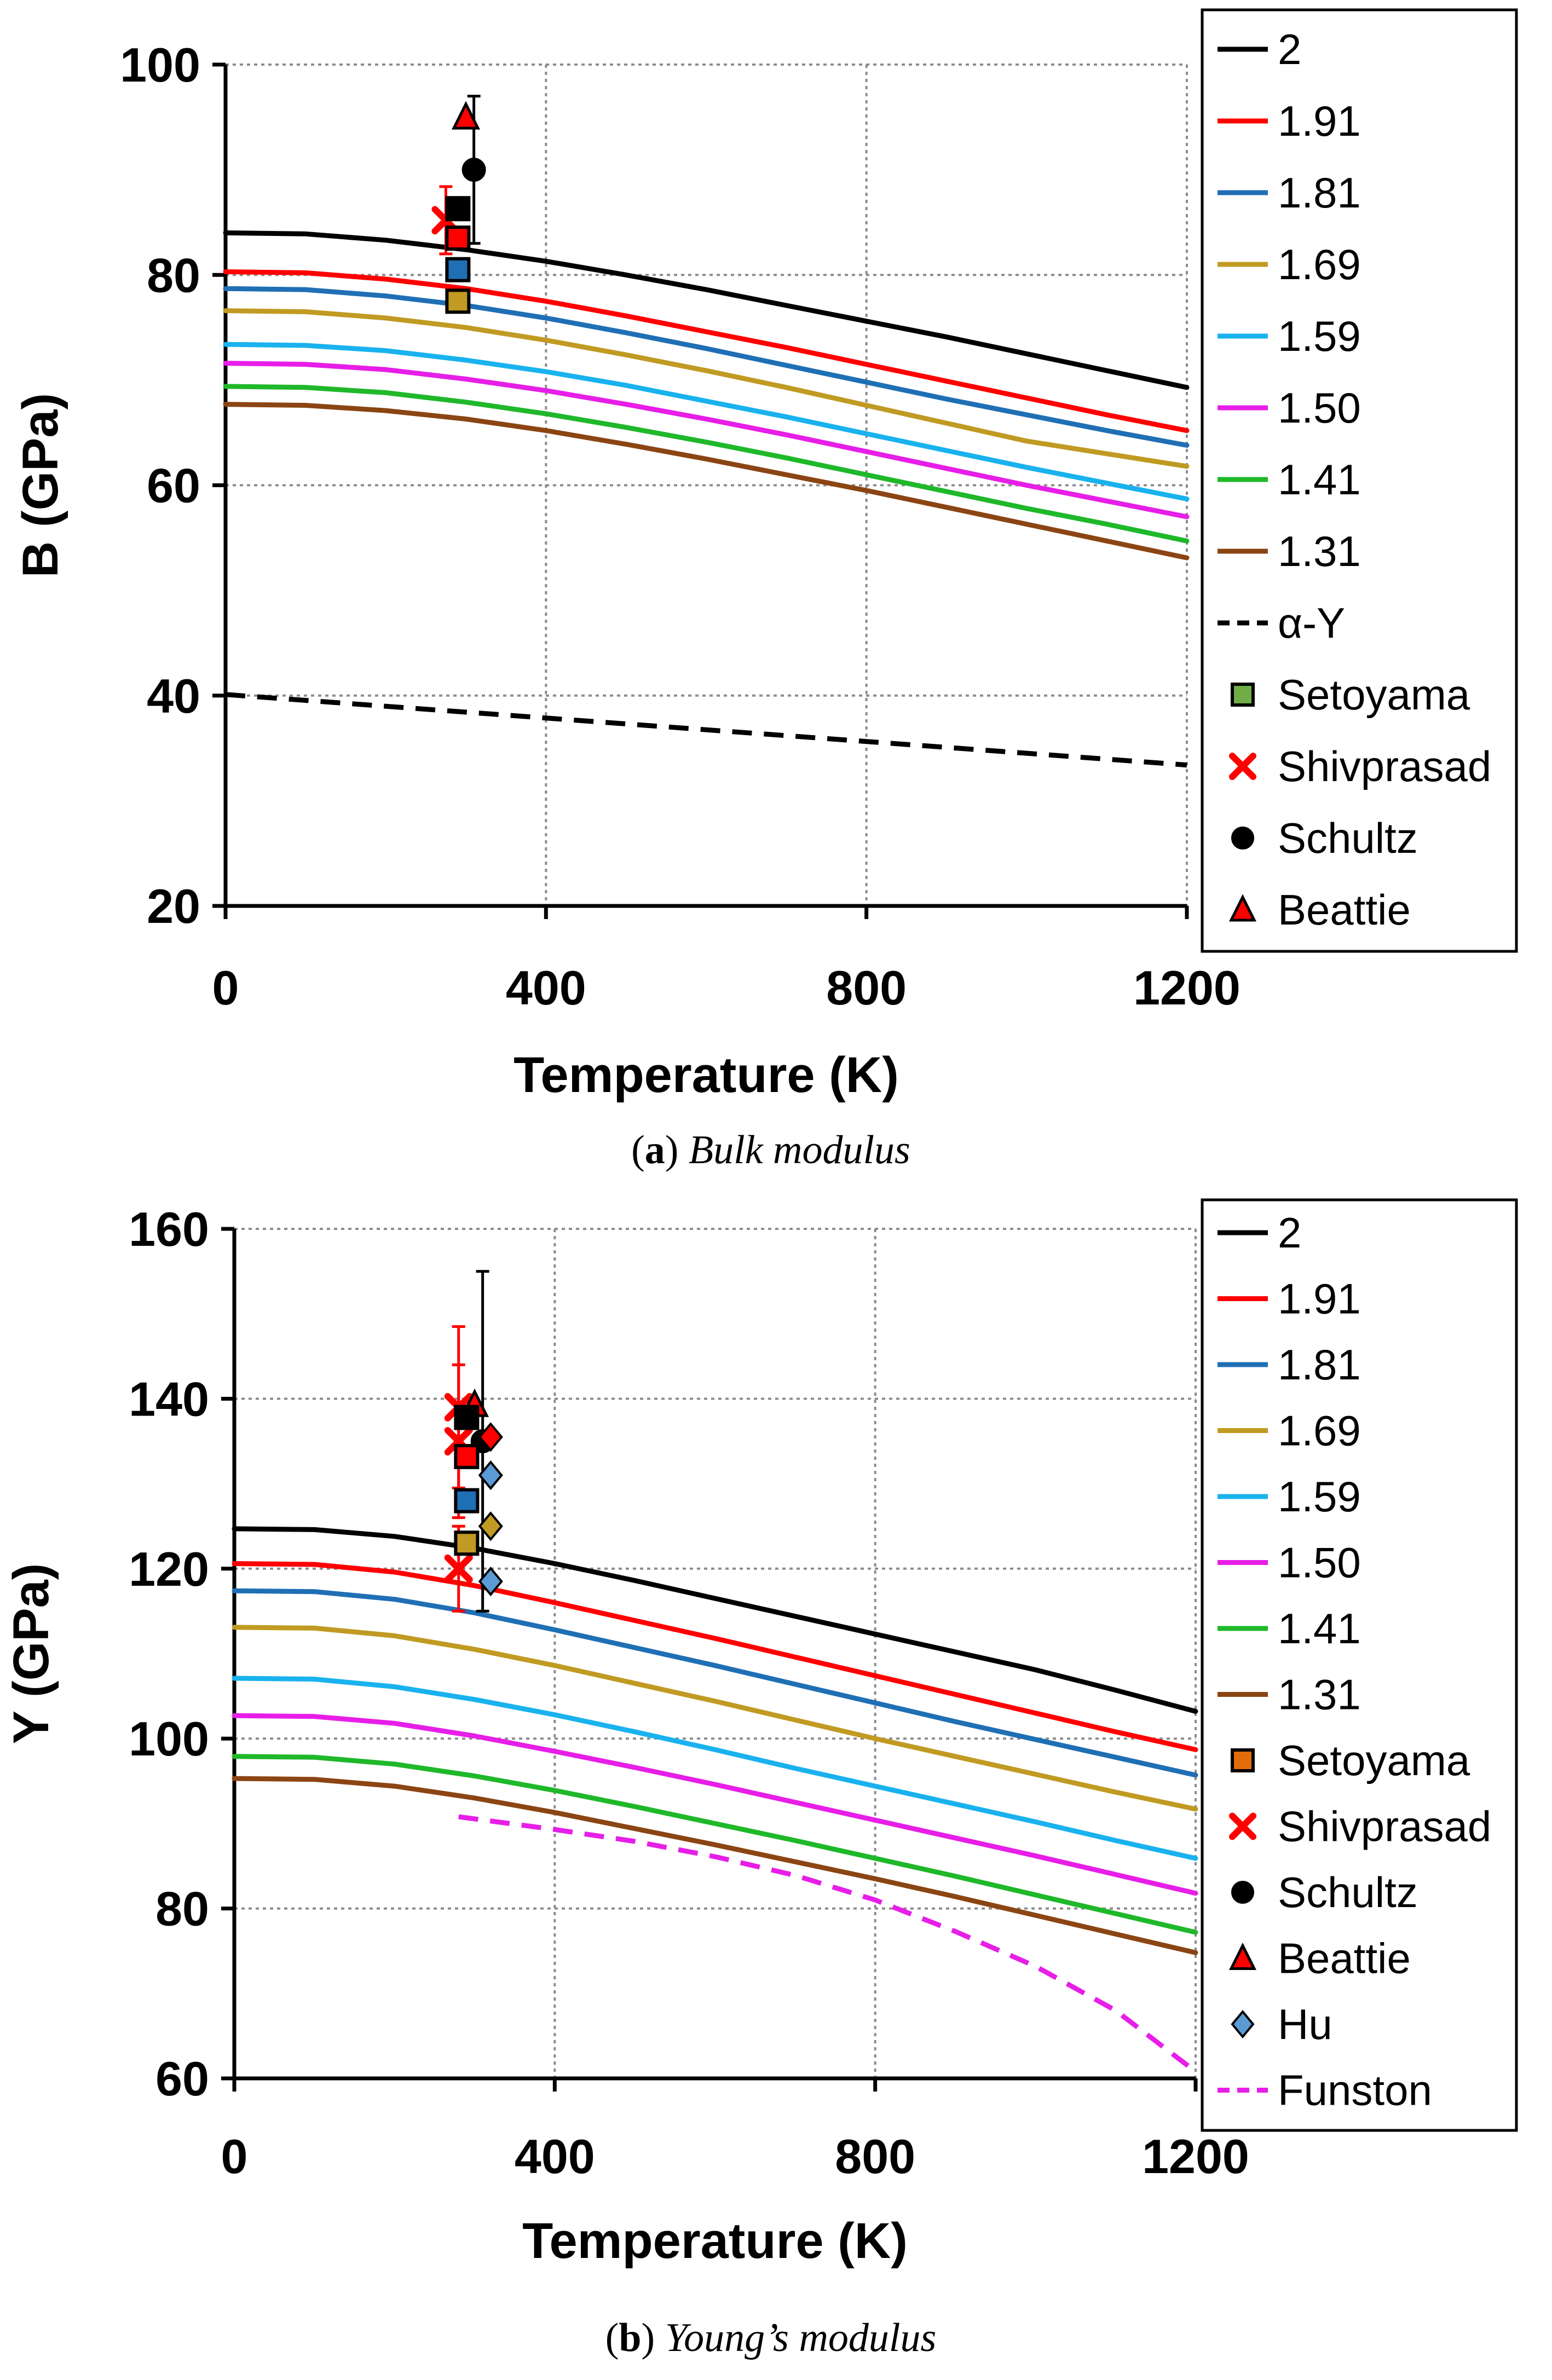 Image resolution: width=1552 pixels, height=2380 pixels. What do you see at coordinates (169, 1569) in the screenshot?
I see `y-tick-label: 120` at bounding box center [169, 1569].